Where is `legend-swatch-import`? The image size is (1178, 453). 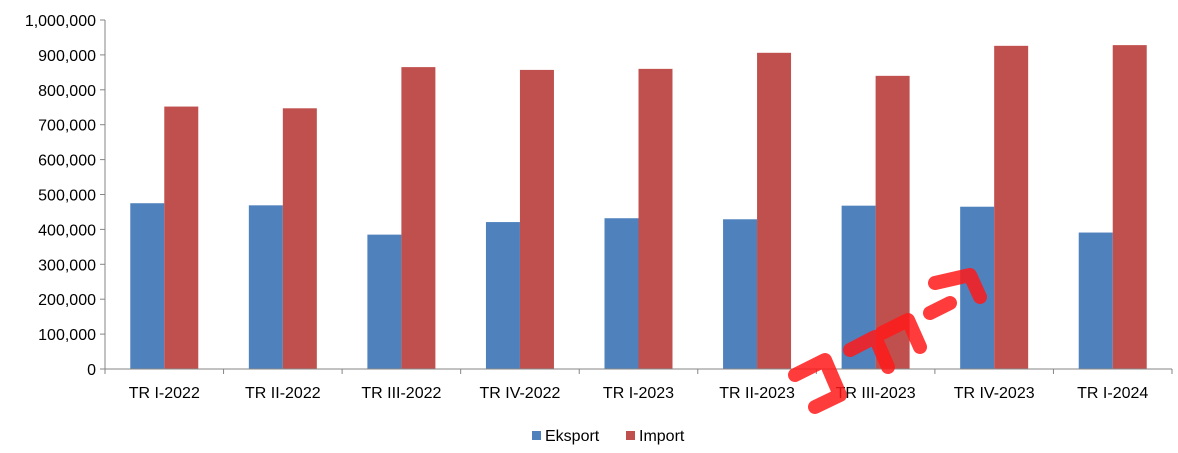
legend-swatch-import is located at coordinates (630, 435).